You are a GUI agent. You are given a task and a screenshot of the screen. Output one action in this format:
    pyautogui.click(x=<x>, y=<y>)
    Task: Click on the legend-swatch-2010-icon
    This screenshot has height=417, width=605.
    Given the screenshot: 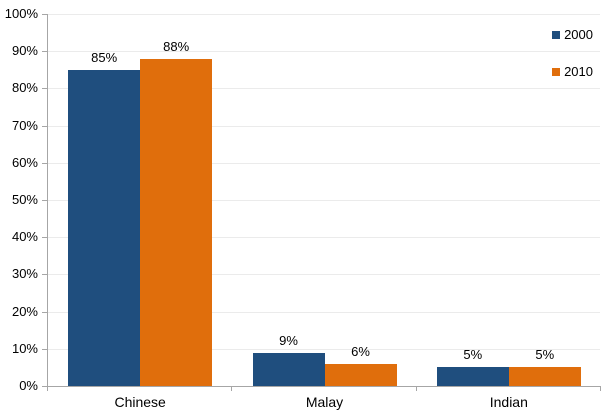 What is the action you would take?
    pyautogui.click(x=556, y=72)
    